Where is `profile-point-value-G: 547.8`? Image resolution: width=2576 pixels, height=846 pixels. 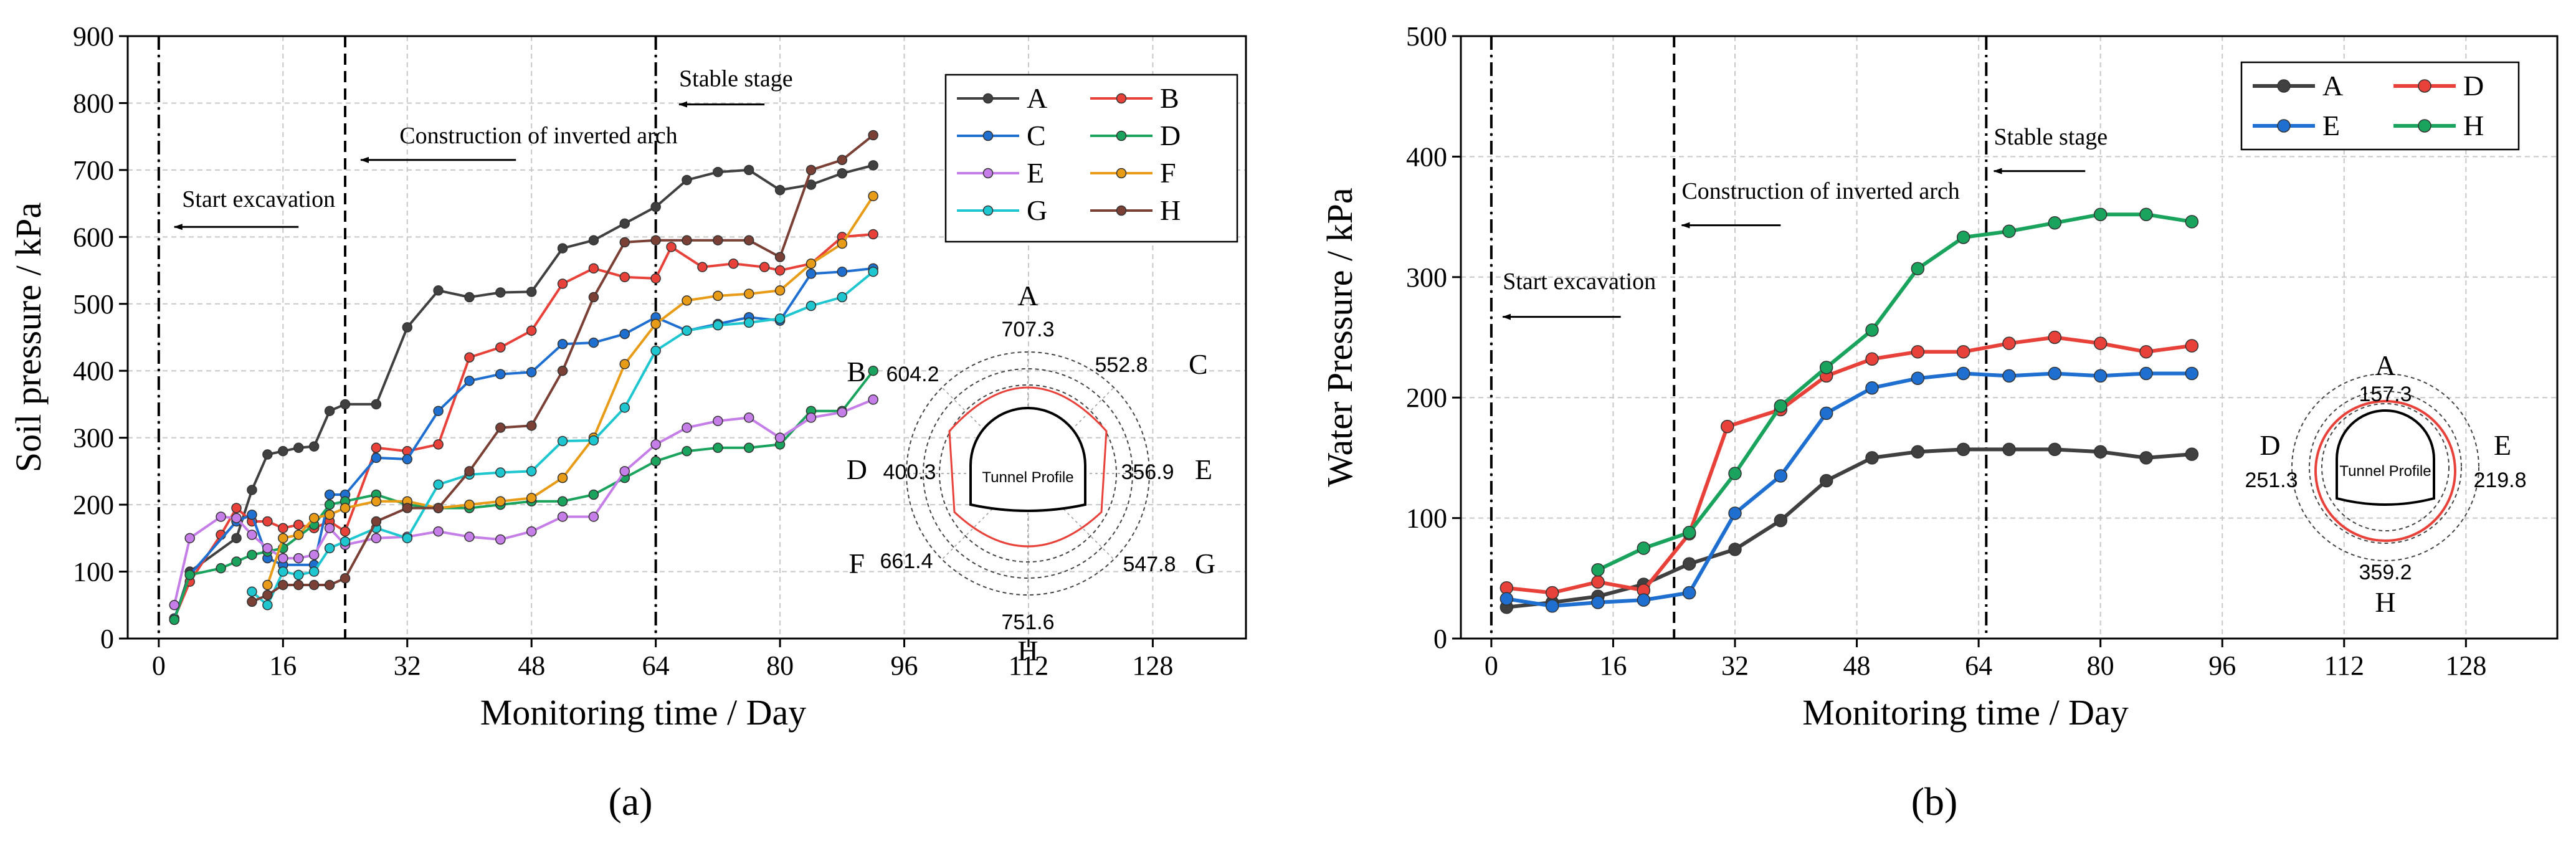
profile-point-value-G: 547.8 is located at coordinates (1149, 564).